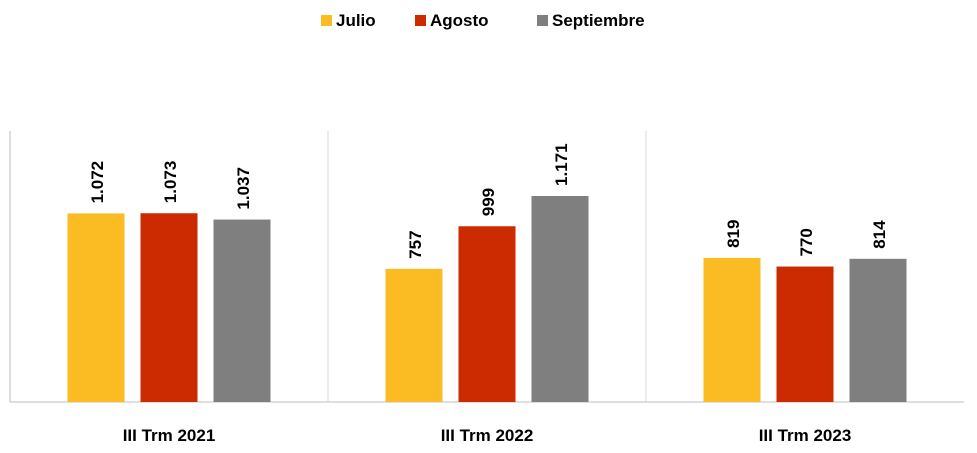 The height and width of the screenshot is (453, 977). I want to click on data-label: 819, so click(733, 234).